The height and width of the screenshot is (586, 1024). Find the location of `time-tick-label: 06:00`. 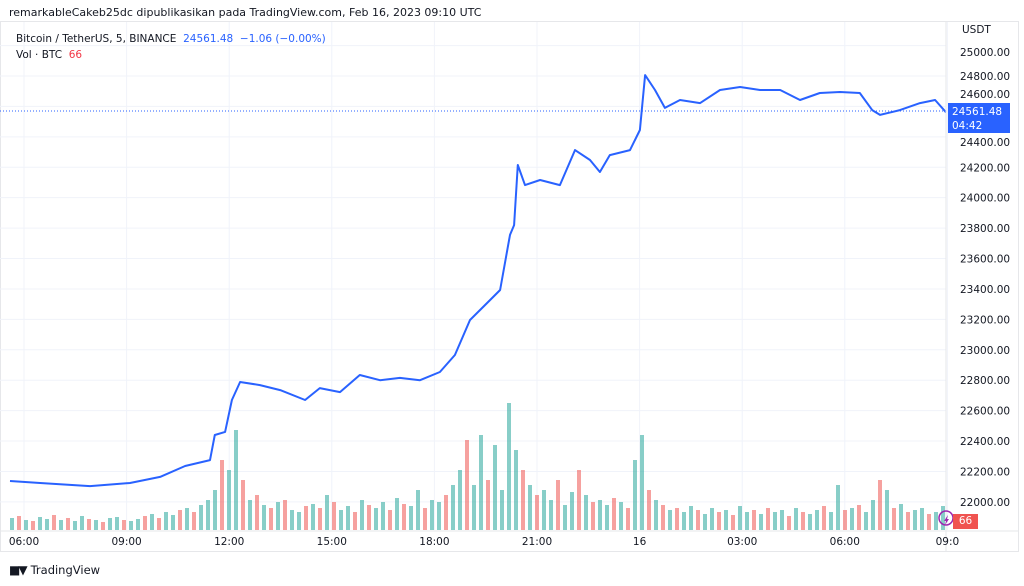

time-tick-label: 06:00 is located at coordinates (845, 542).